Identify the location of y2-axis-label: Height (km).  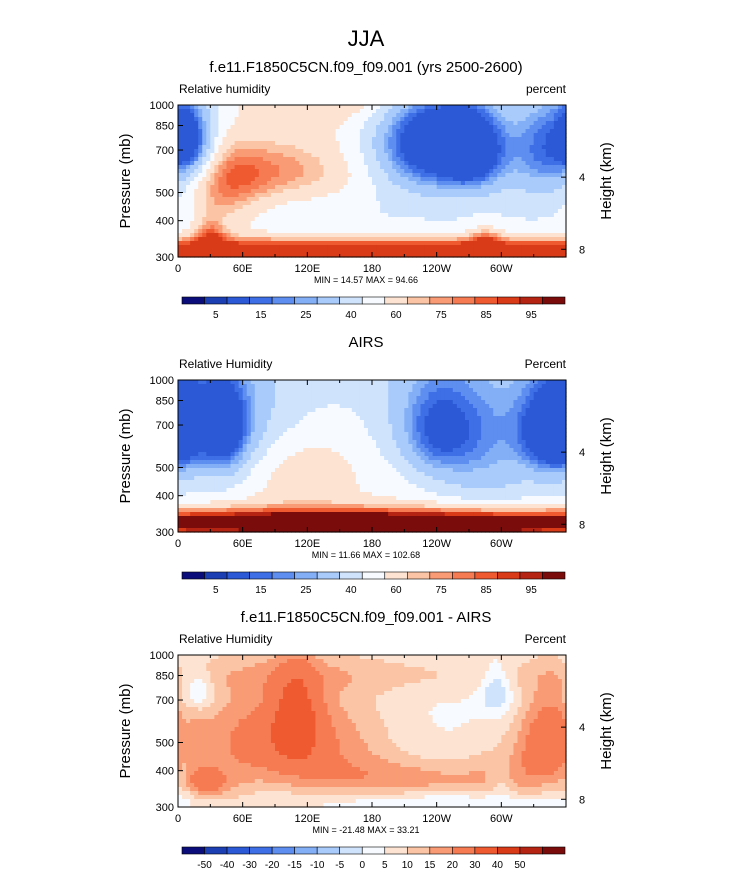
(606, 181).